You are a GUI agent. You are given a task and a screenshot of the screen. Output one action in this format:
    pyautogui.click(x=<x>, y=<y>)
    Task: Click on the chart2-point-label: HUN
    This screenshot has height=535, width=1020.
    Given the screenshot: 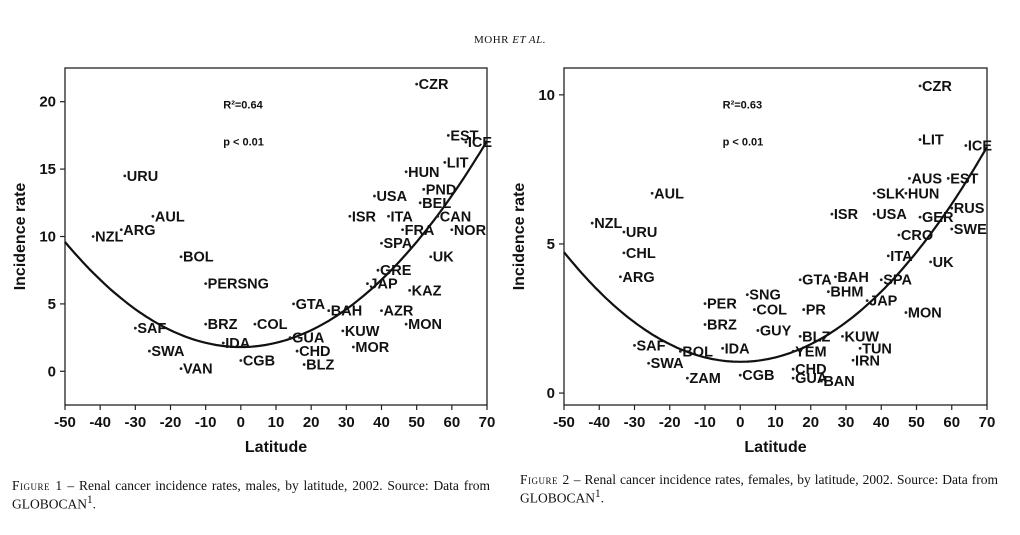 What is the action you would take?
    pyautogui.click(x=923, y=194)
    